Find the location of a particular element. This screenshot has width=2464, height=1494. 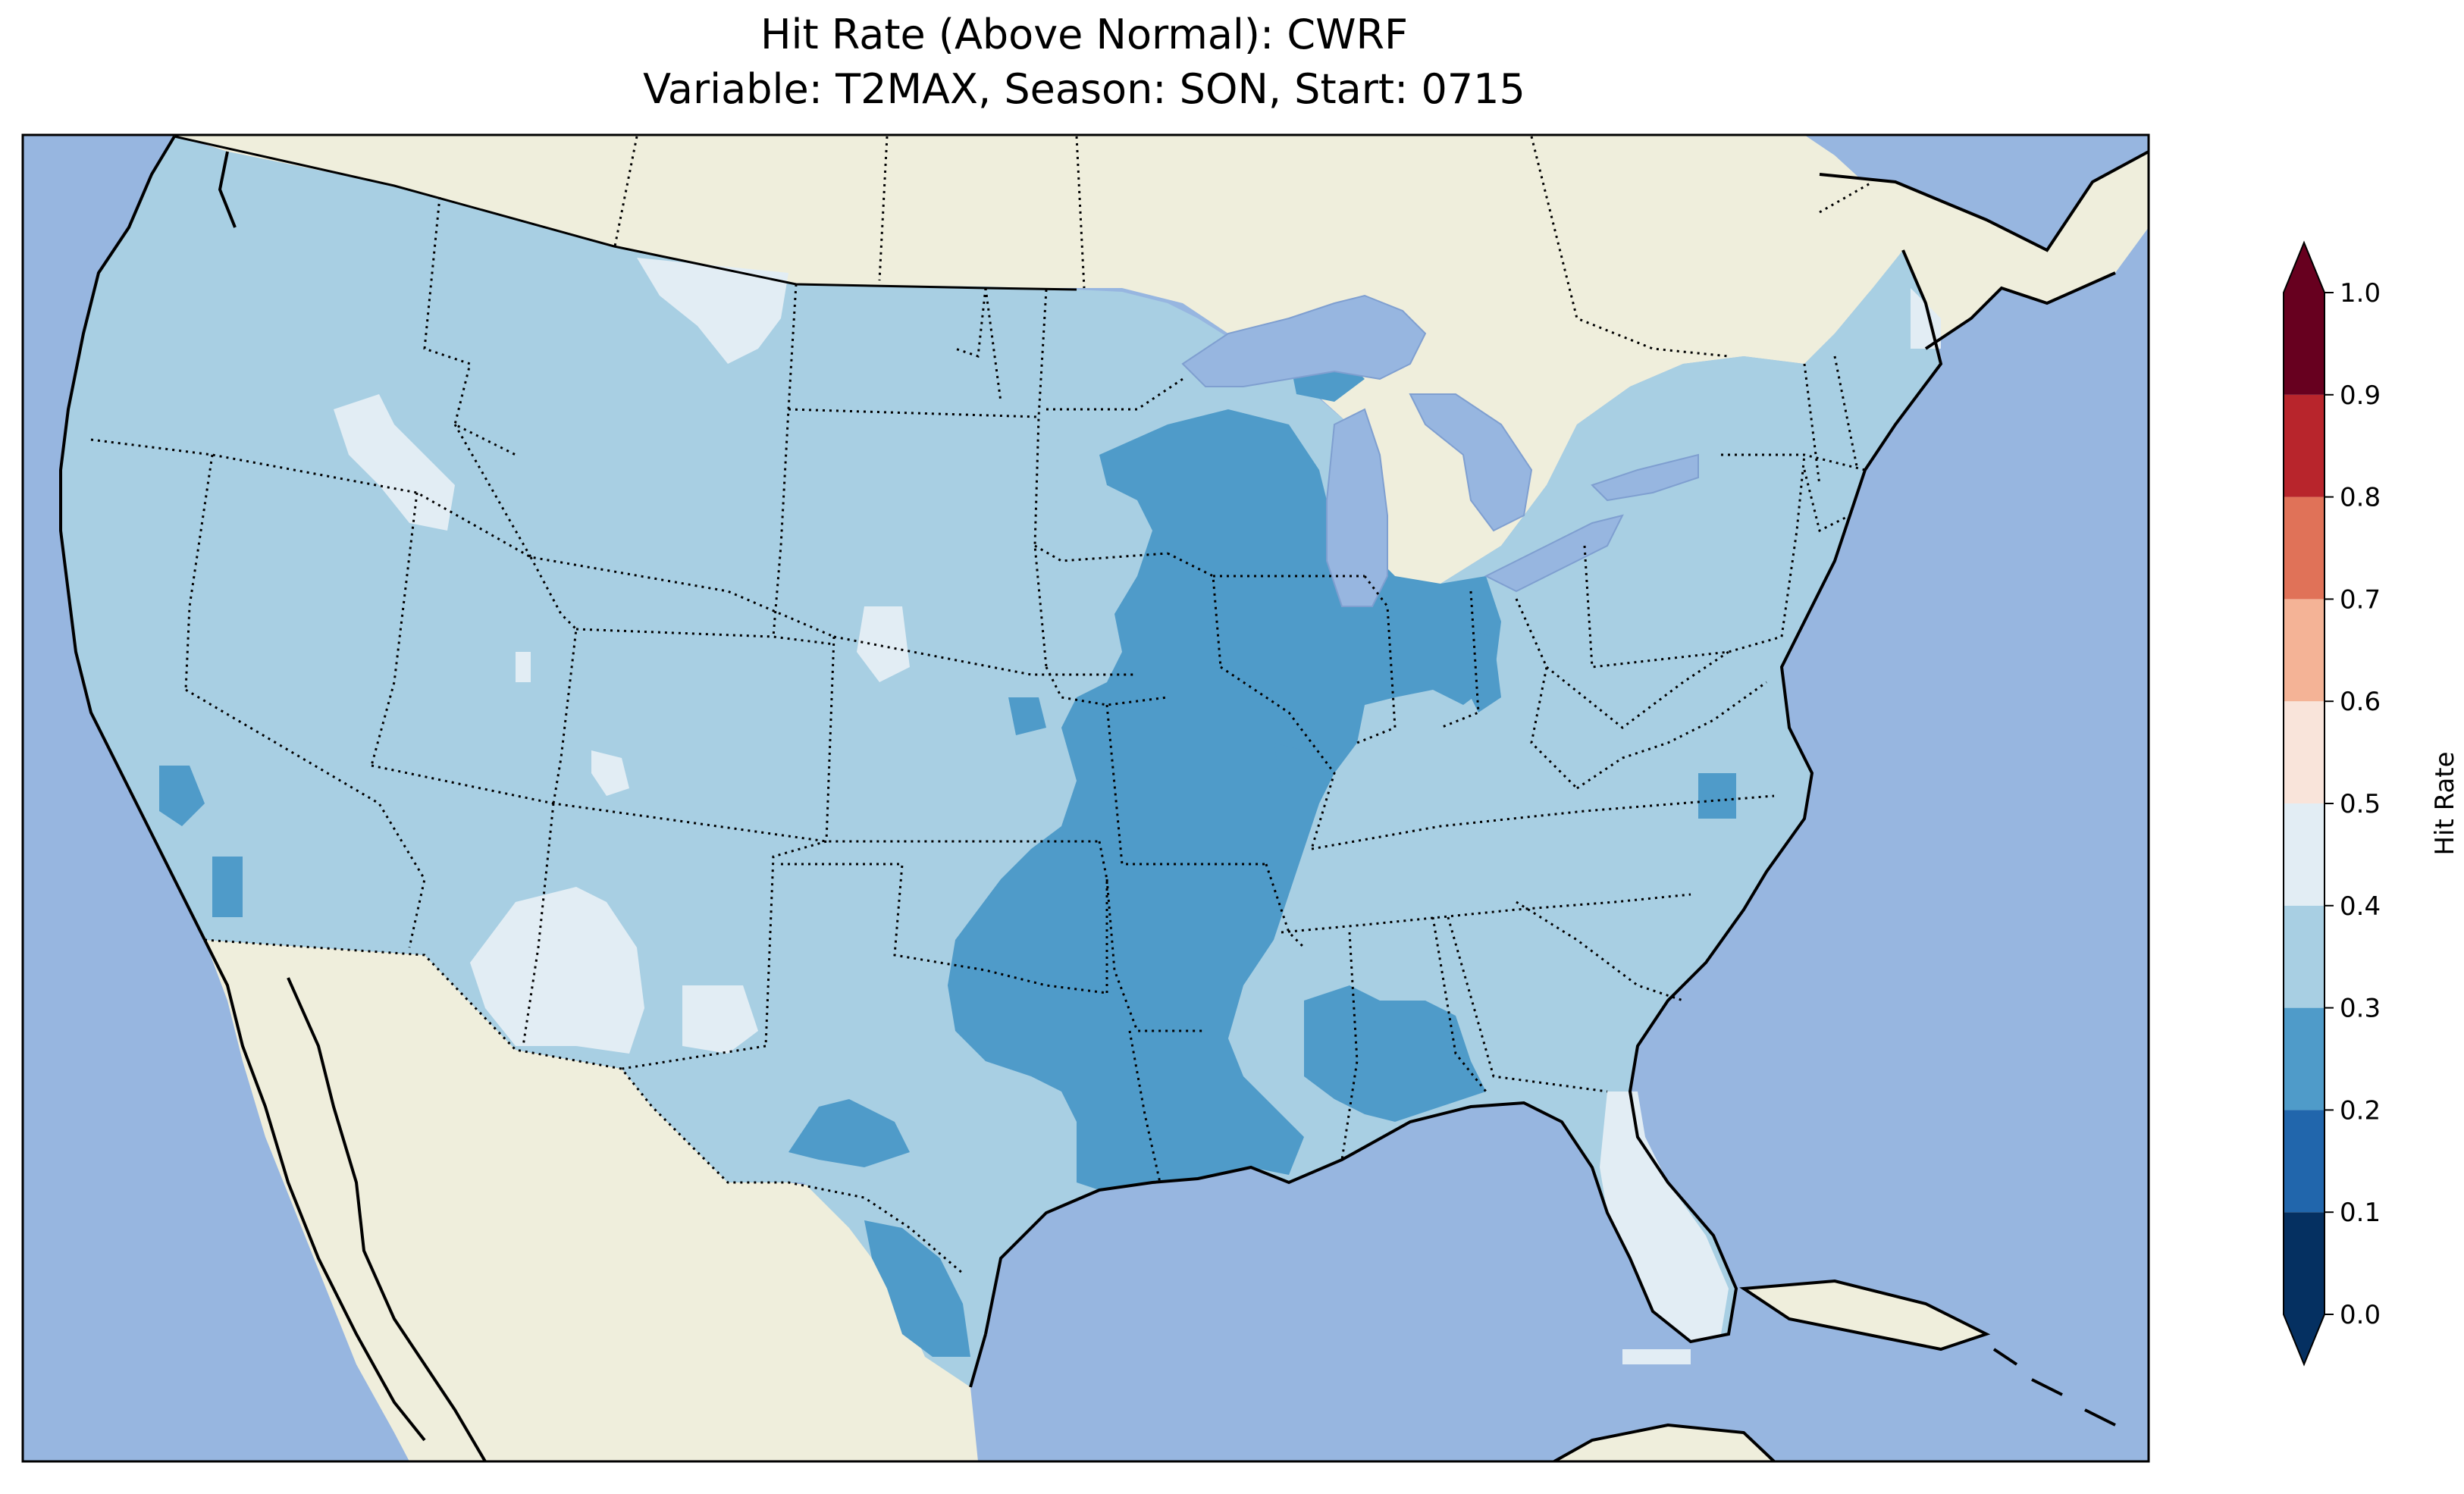

colorbar-tick-label: 0.2 is located at coordinates (2360, 1110).